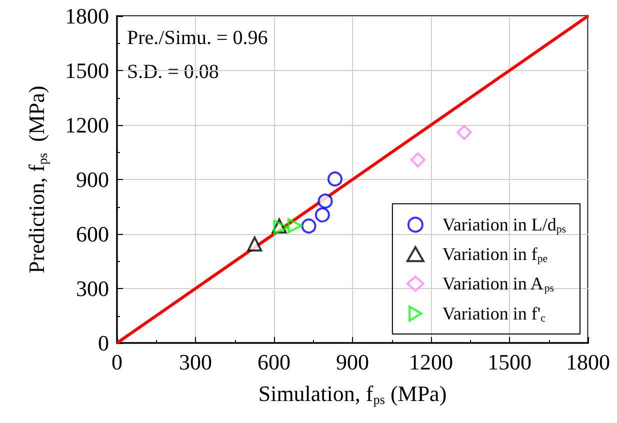 This screenshot has width=617, height=423. What do you see at coordinates (274, 362) in the screenshot?
I see `x-tick-label: 600` at bounding box center [274, 362].